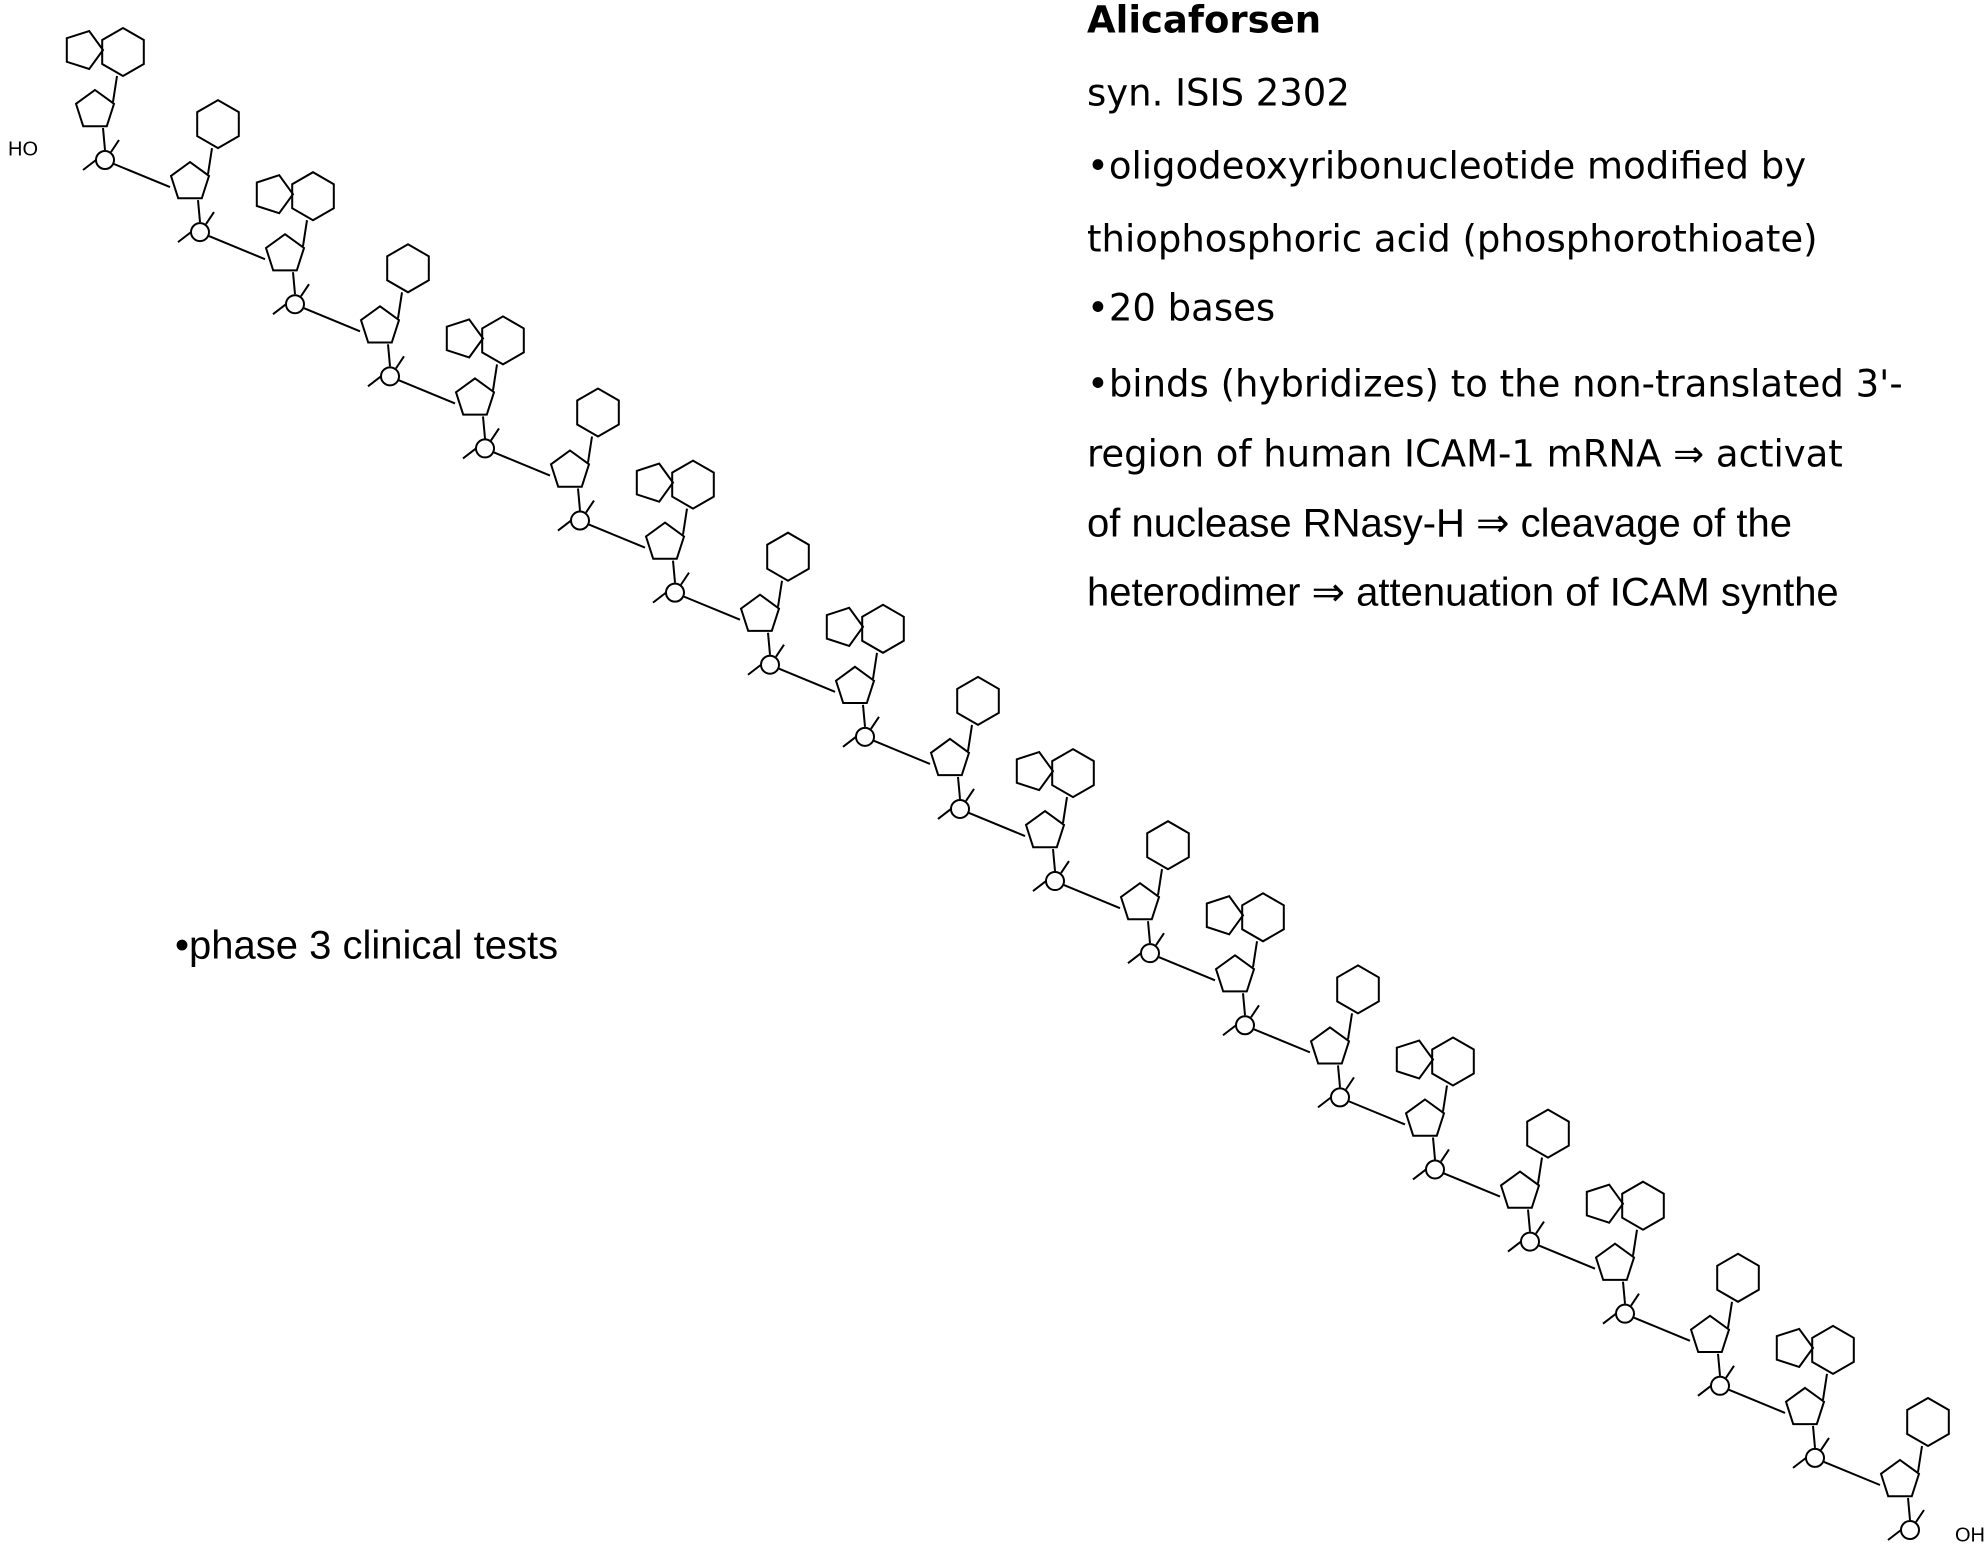 The image size is (1987, 1549). I want to click on bullet: thiophosphoric acid (phosphorothioate), so click(1452, 239).